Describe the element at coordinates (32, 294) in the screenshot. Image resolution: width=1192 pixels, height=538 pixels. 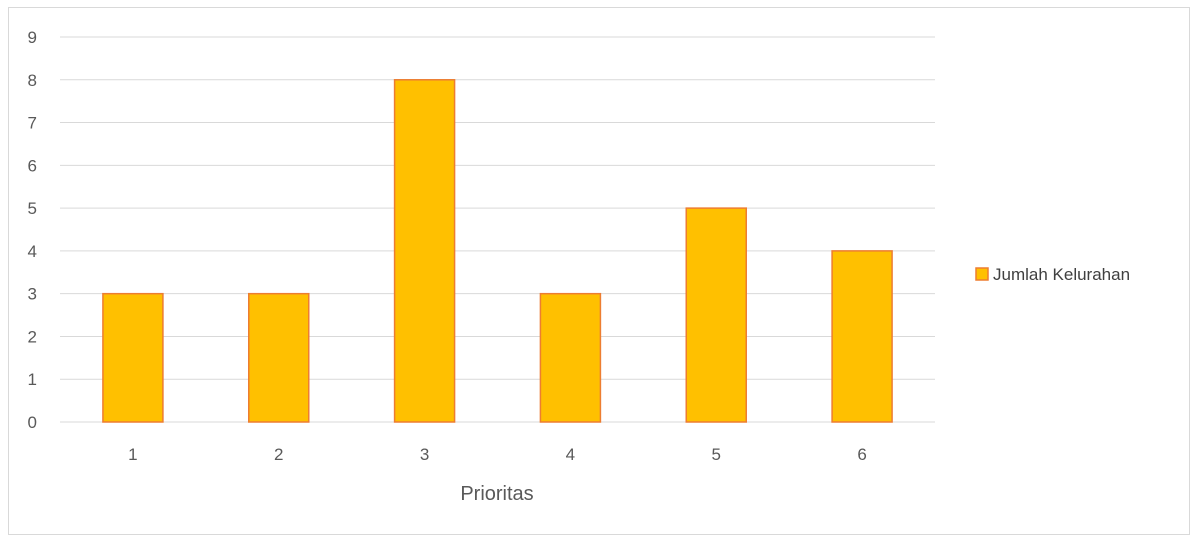
I see `y-tick-label-3: 3` at that location.